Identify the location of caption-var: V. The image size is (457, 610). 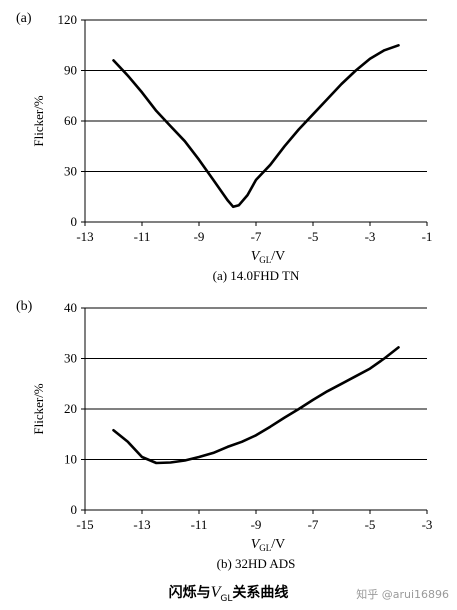
(215, 592).